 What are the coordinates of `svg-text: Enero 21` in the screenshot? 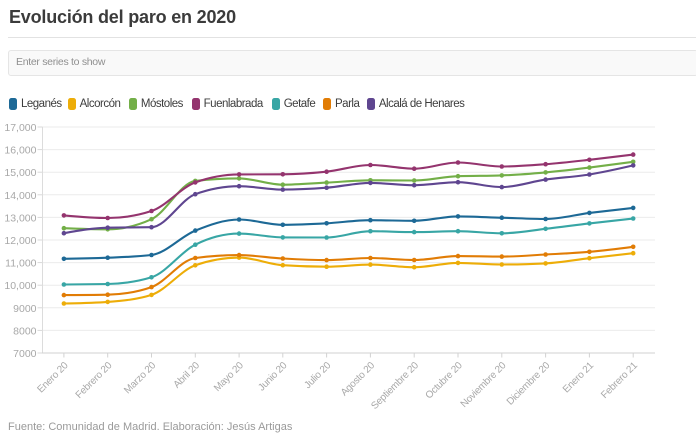 It's located at (579, 378).